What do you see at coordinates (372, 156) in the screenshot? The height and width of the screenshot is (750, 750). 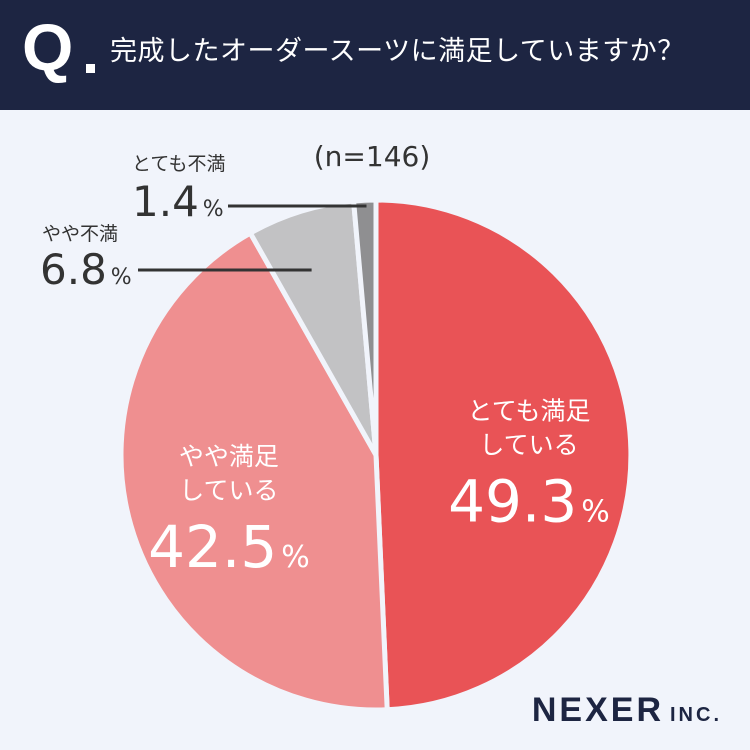 I see `sample-size-note: (n=146)` at bounding box center [372, 156].